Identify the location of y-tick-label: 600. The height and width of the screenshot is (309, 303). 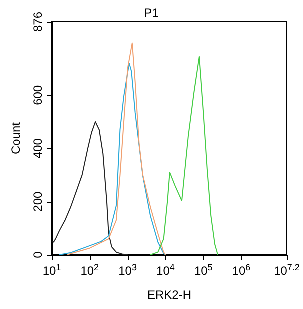
(38, 95).